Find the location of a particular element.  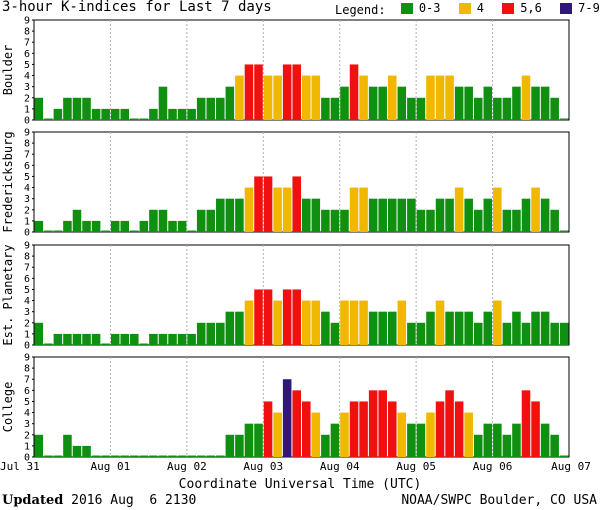

legend-text-7-9: 7-9 is located at coordinates (589, 8).